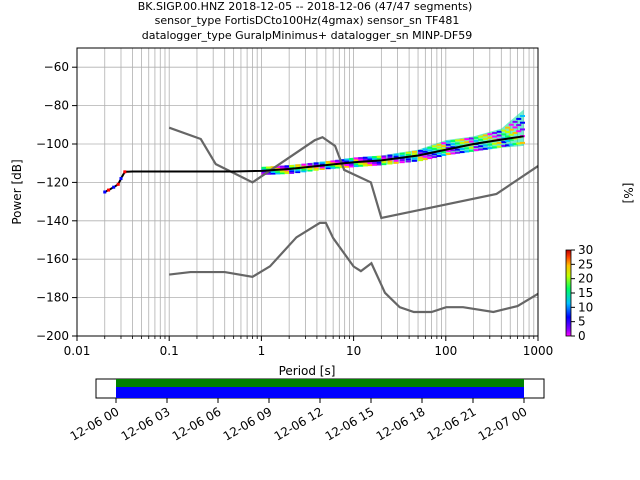 The height and width of the screenshot is (480, 640). Describe the element at coordinates (307, 371) in the screenshot. I see `x-axis-label: Period [s]` at that location.